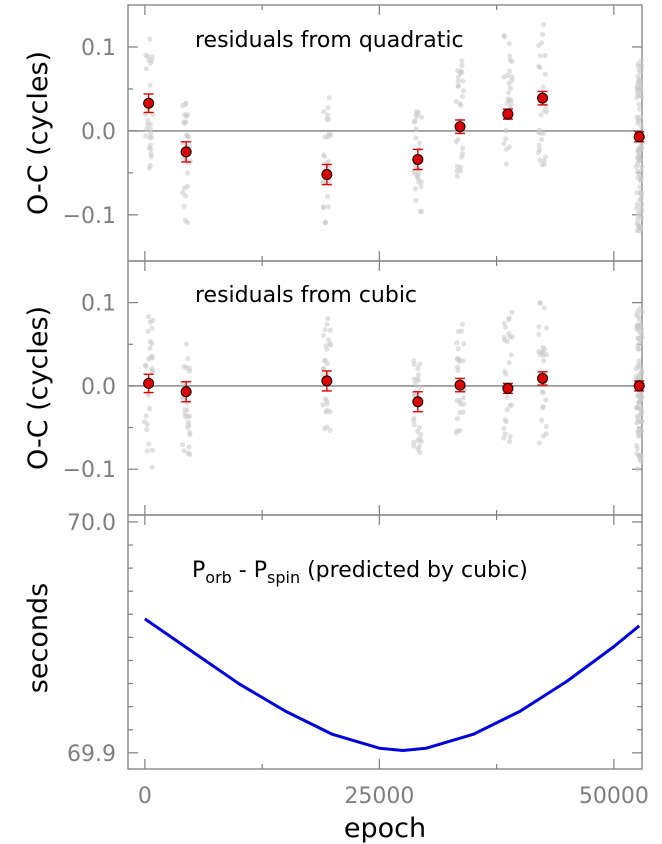 This screenshot has height=844, width=662. I want to click on x-tick-label: 25000, so click(379, 796).